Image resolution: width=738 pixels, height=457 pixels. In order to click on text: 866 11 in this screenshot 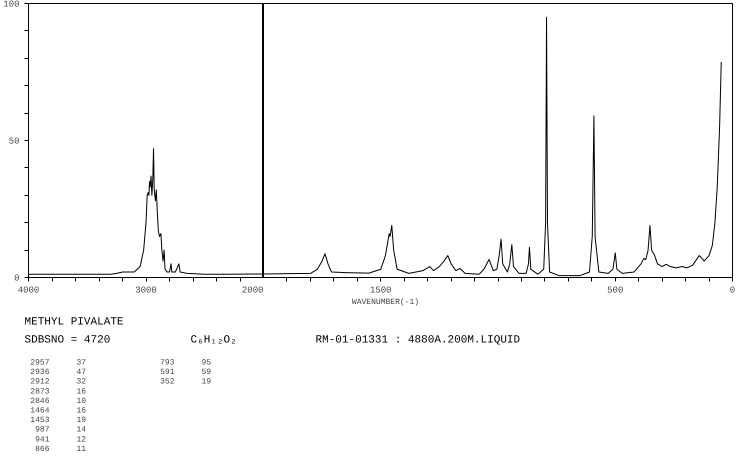, I will do `click(60, 449)`.